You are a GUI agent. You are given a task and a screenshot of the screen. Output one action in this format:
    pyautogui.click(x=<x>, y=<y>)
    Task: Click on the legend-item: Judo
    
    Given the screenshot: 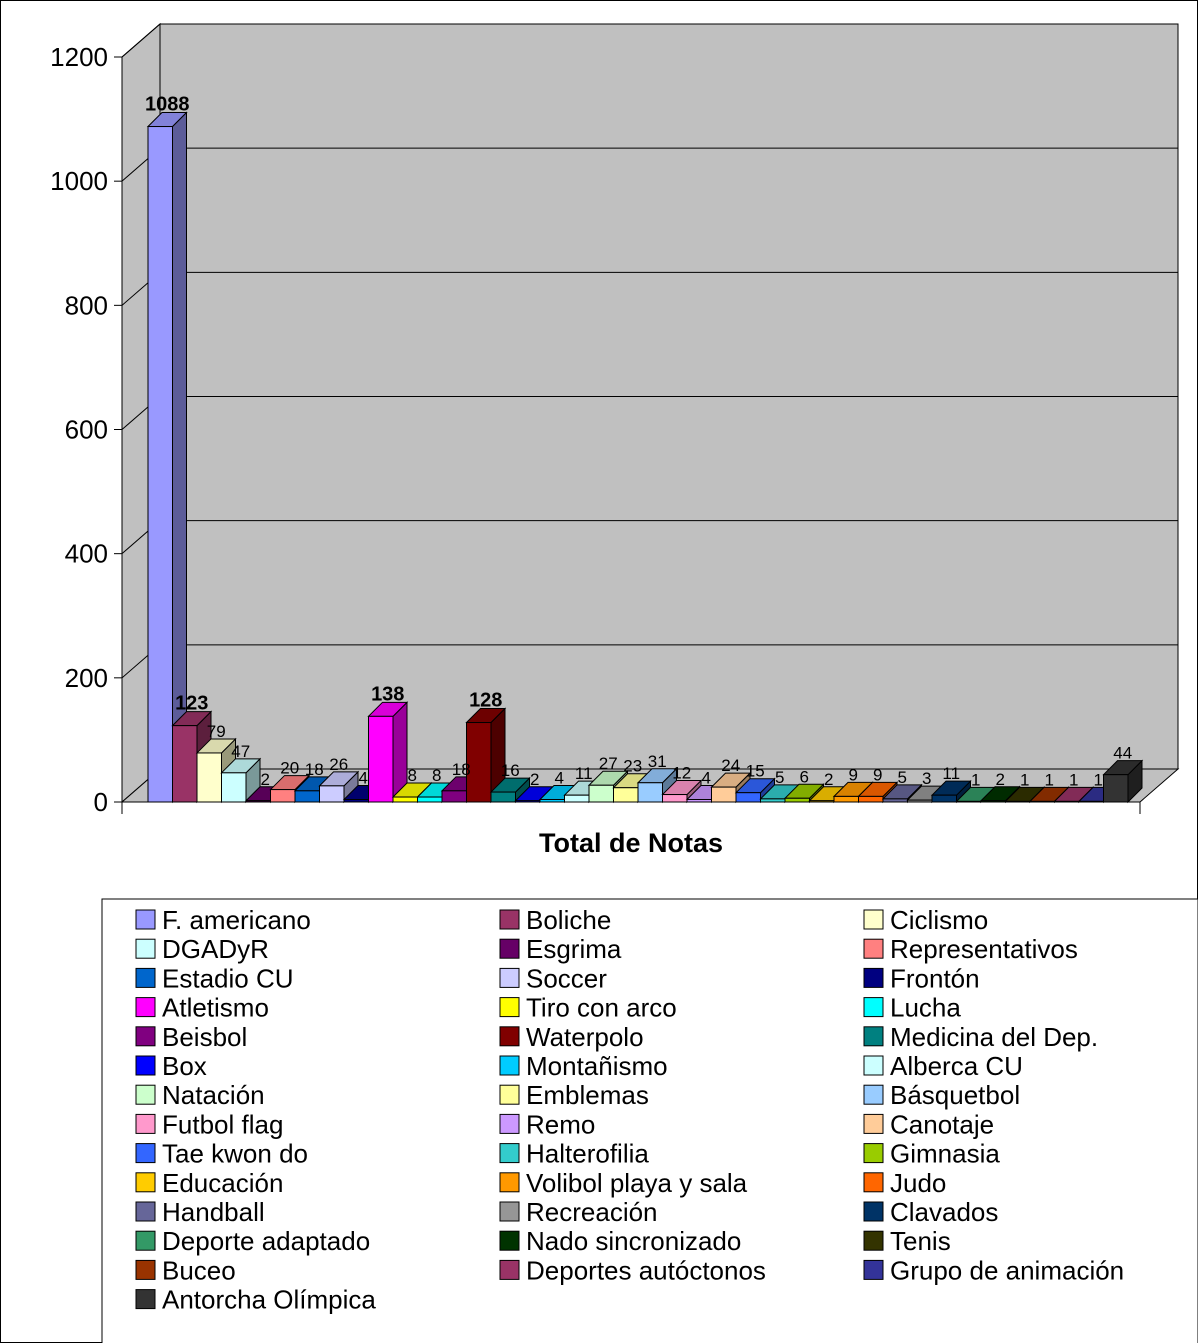 What is the action you would take?
    pyautogui.click(x=904, y=1183)
    